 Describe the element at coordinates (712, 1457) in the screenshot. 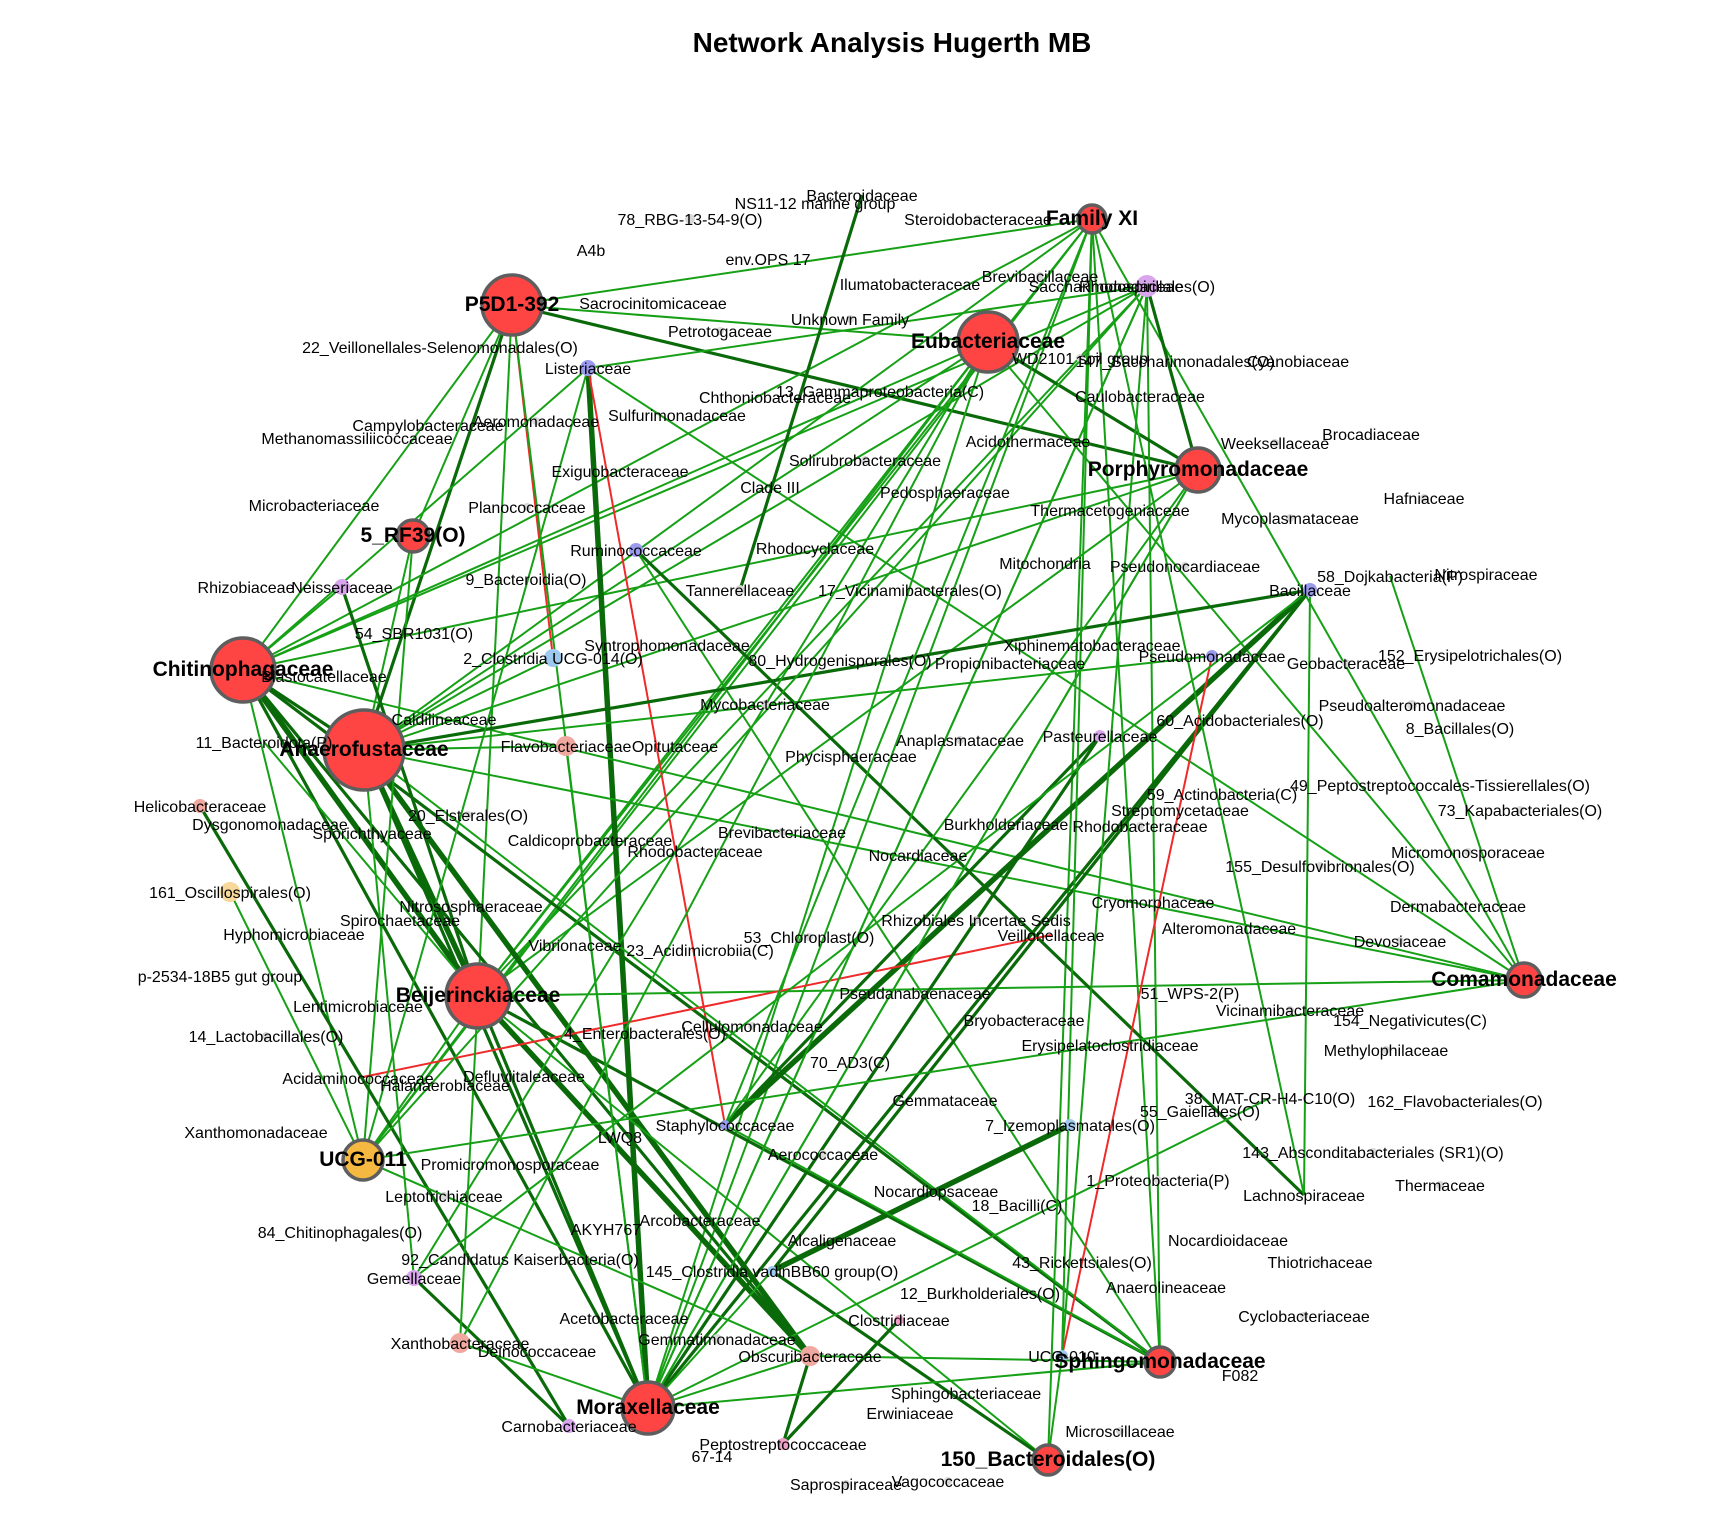

I see `node-label-n6714: 67-14` at that location.